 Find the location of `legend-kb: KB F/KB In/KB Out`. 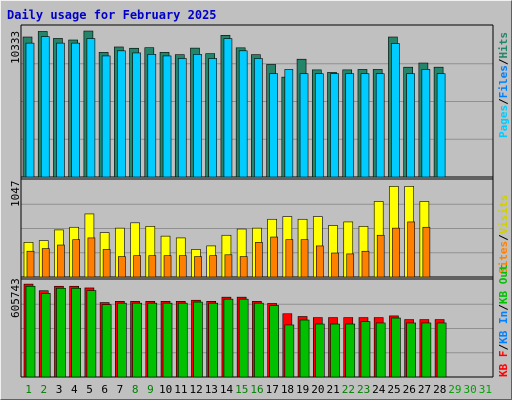

legend-kb: KB F/KB In/KB Out is located at coordinates (503, 320).